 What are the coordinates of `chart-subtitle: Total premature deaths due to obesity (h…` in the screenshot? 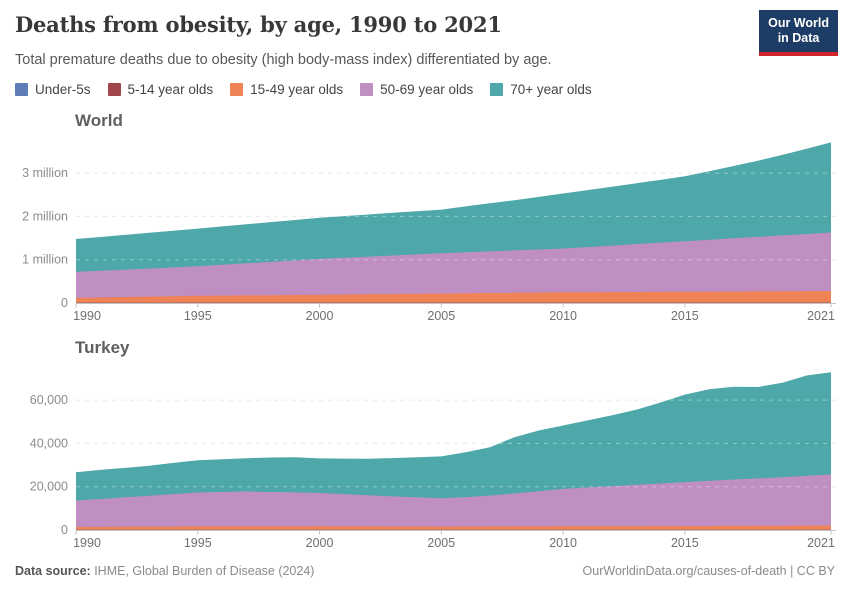 It's located at (283, 60).